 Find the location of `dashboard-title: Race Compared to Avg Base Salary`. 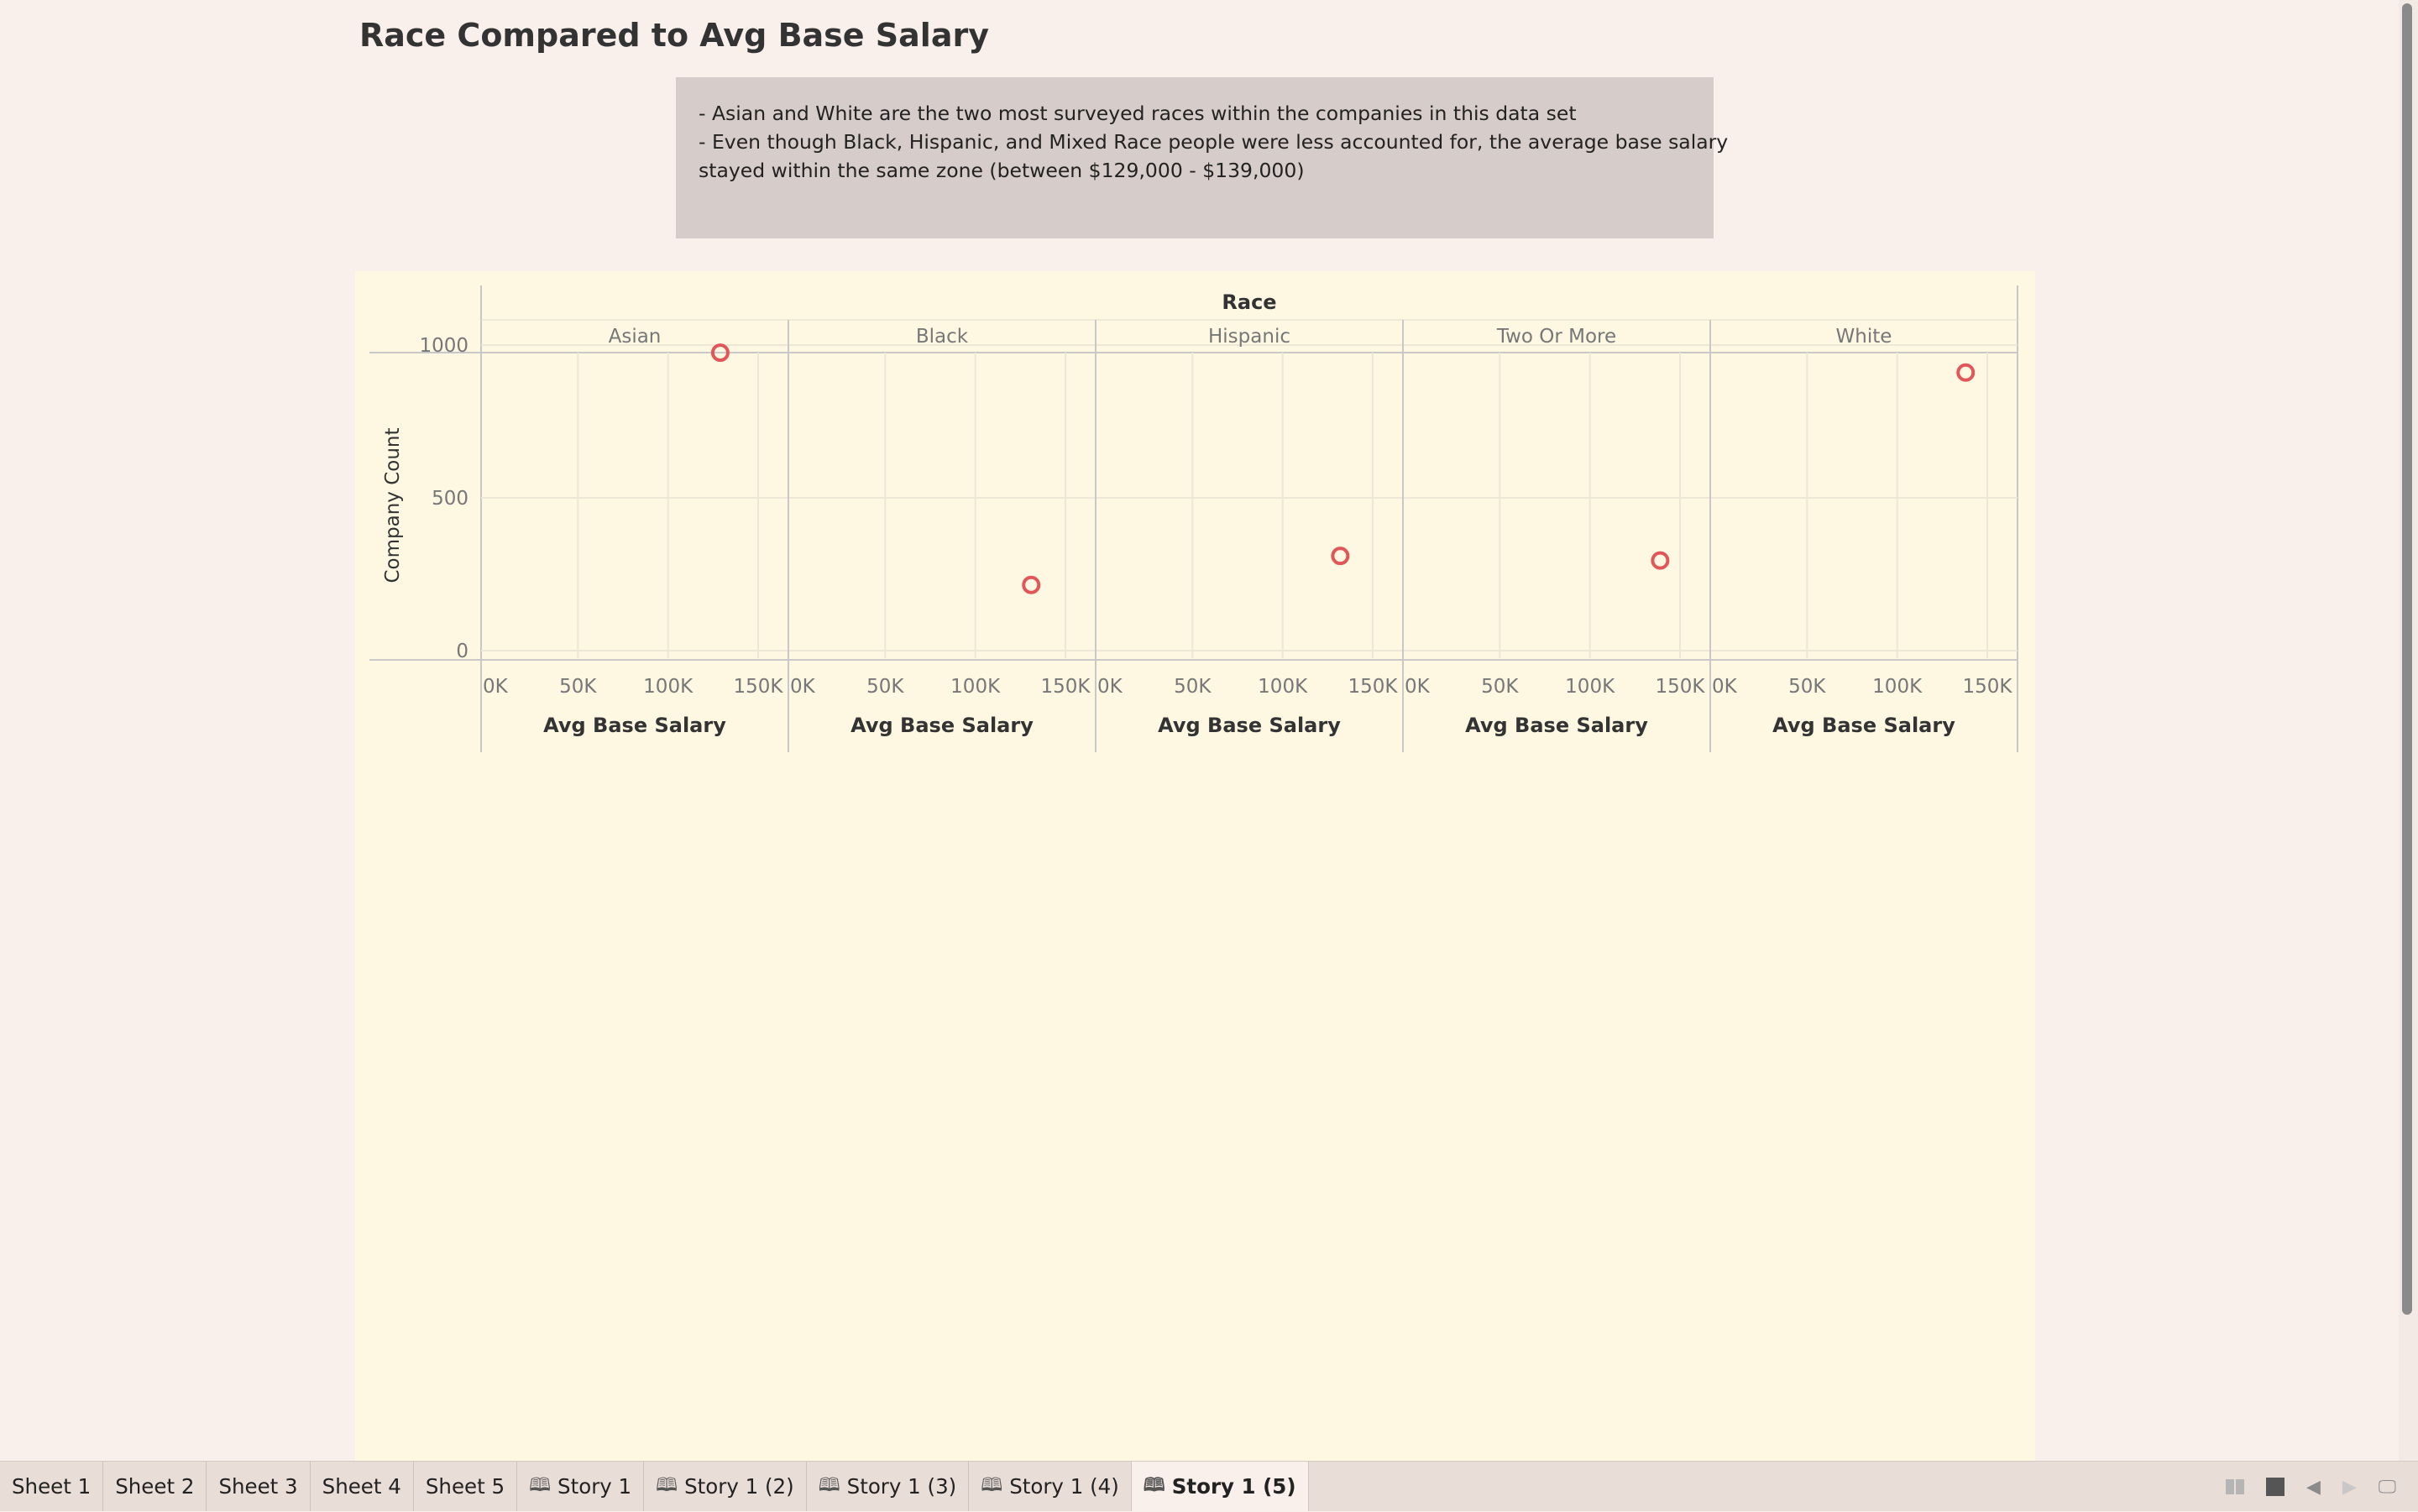

dashboard-title: Race Compared to Avg Base Salary is located at coordinates (674, 35).